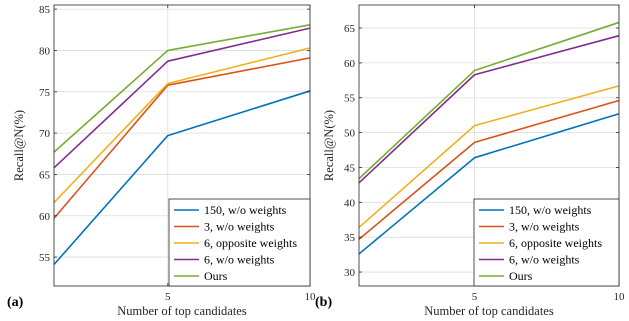  What do you see at coordinates (45, 93) in the screenshot?
I see `y-tick-label: 75` at bounding box center [45, 93].